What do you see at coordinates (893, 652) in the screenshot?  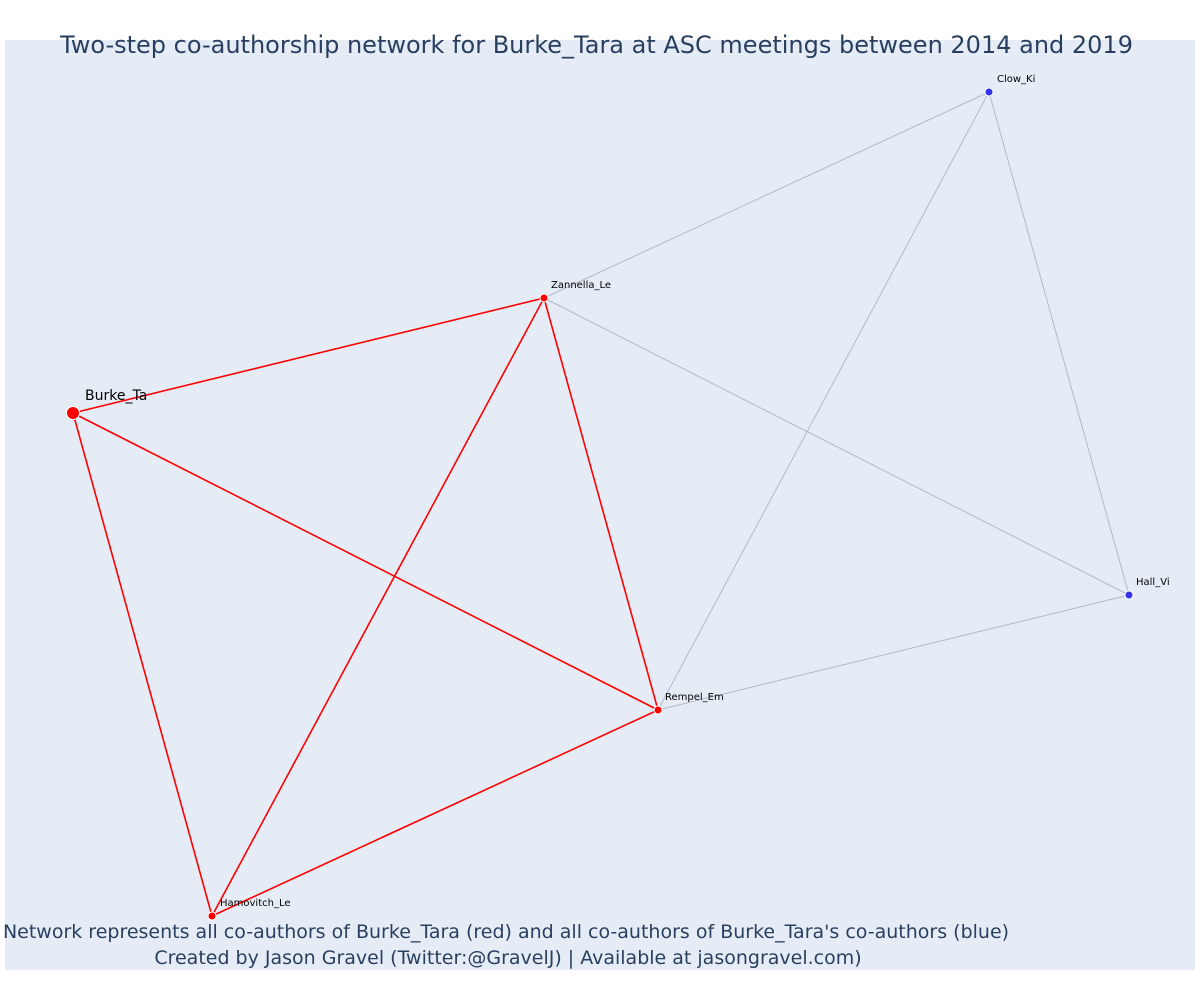 I see `edge-rempel-hall` at bounding box center [893, 652].